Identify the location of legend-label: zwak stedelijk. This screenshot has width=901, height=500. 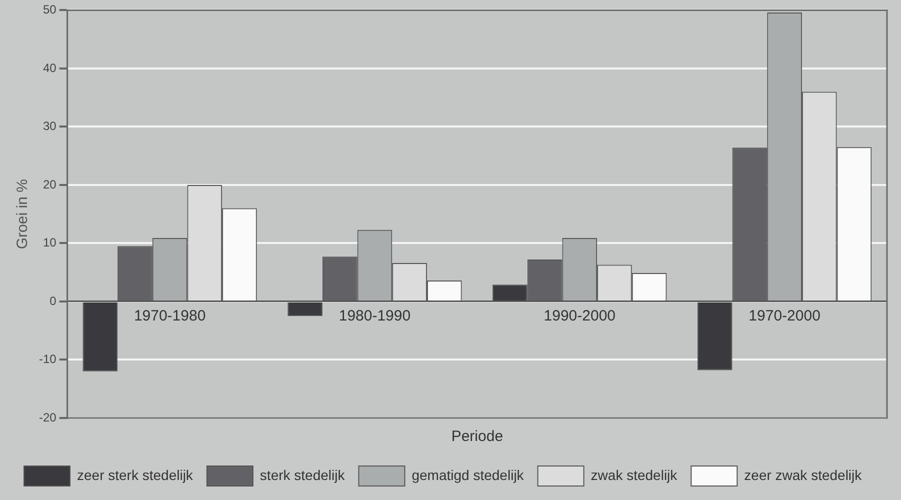
(634, 474).